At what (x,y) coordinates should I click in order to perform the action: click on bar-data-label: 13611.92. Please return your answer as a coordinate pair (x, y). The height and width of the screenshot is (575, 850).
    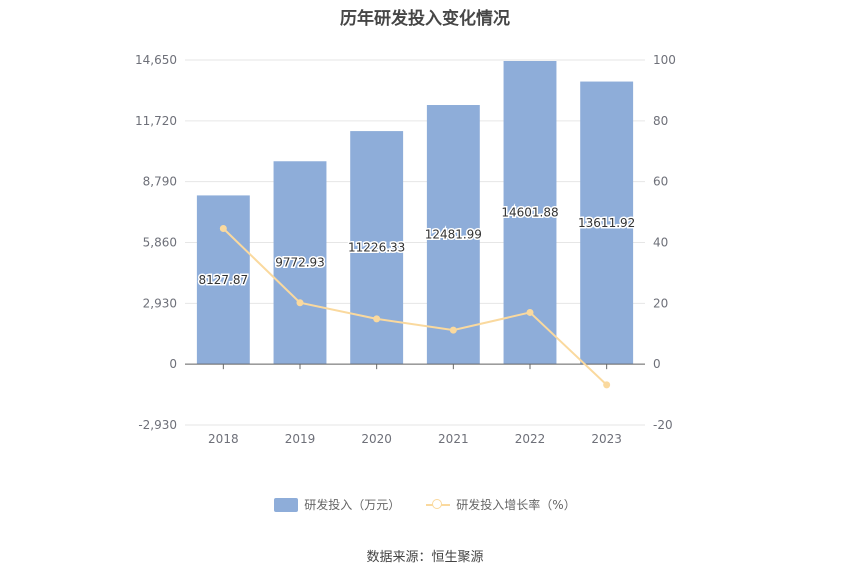
    Looking at the image, I should click on (606, 223).